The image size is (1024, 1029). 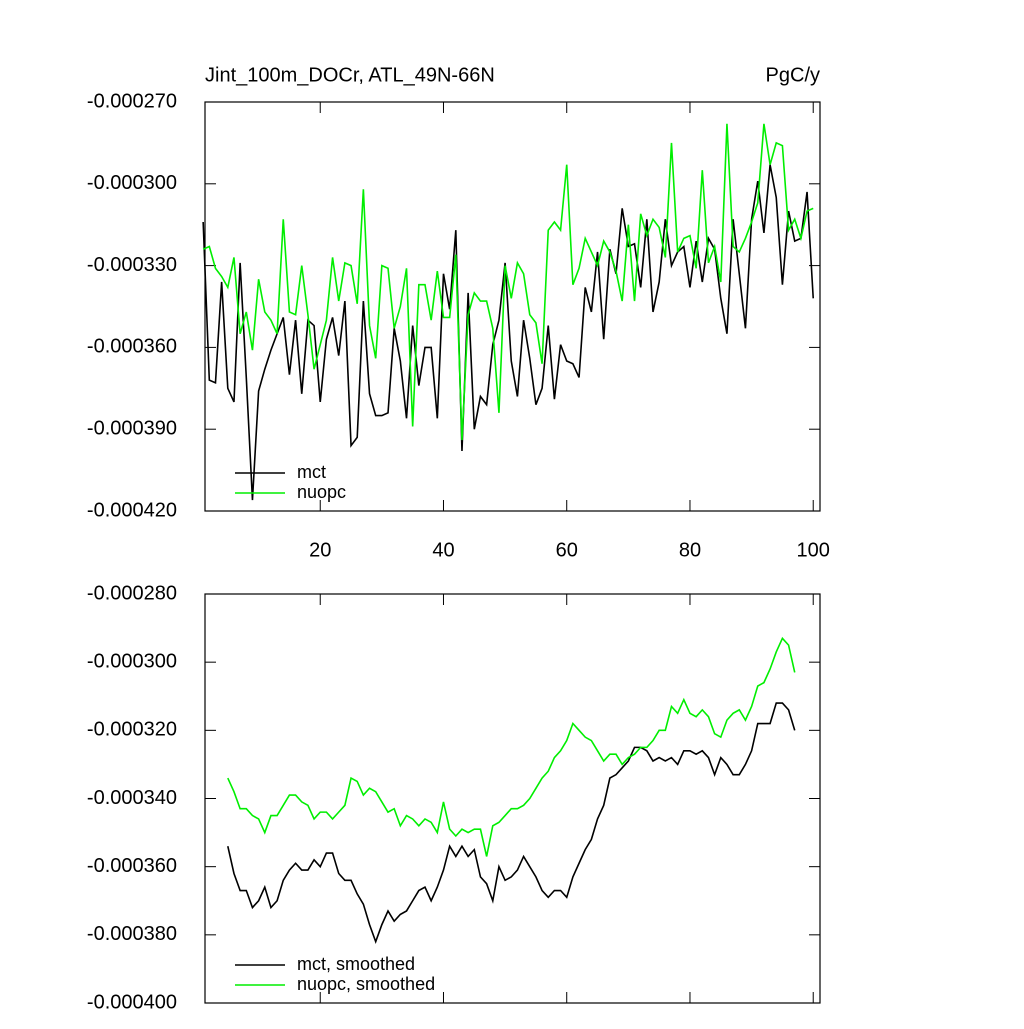 What do you see at coordinates (350, 75) in the screenshot?
I see `chart-title: Jint_100m_DOCr, ATL_49N-66N` at bounding box center [350, 75].